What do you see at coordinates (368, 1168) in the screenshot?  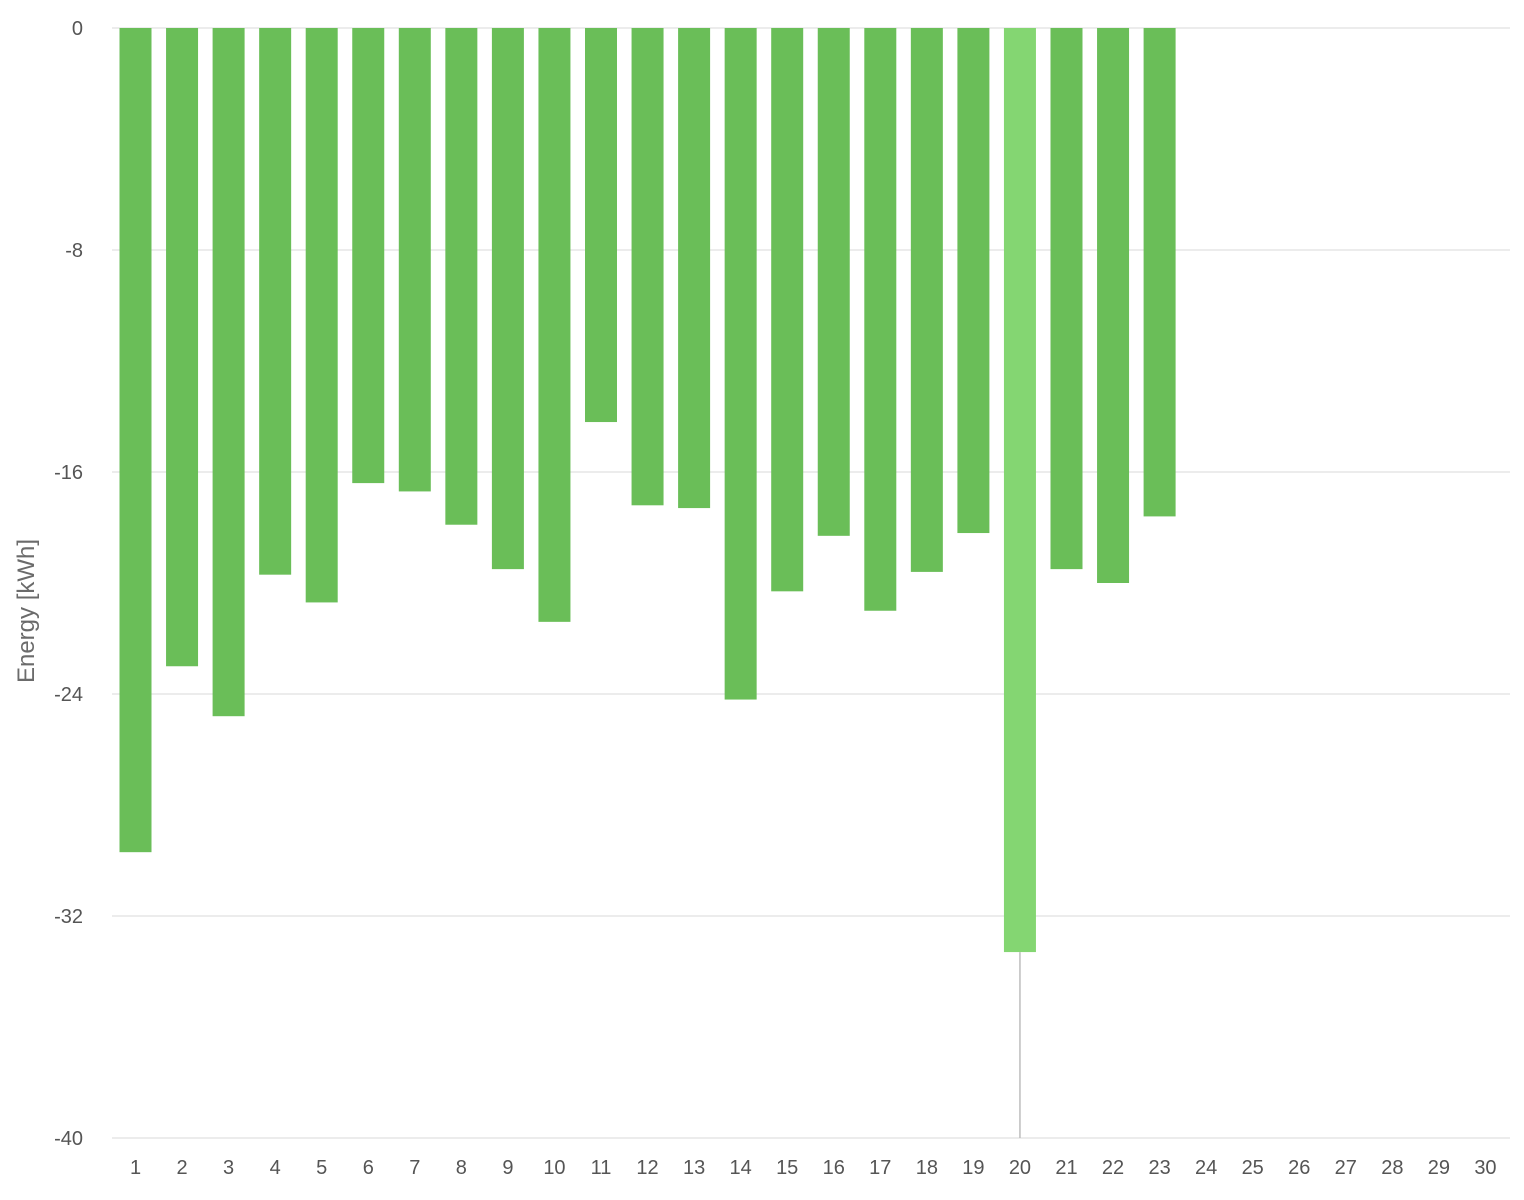 I see `x-tick-label: 6` at bounding box center [368, 1168].